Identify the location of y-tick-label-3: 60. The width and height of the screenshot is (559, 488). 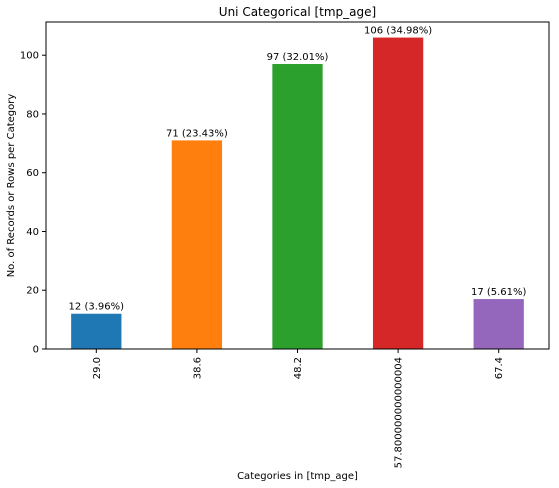
(32, 173).